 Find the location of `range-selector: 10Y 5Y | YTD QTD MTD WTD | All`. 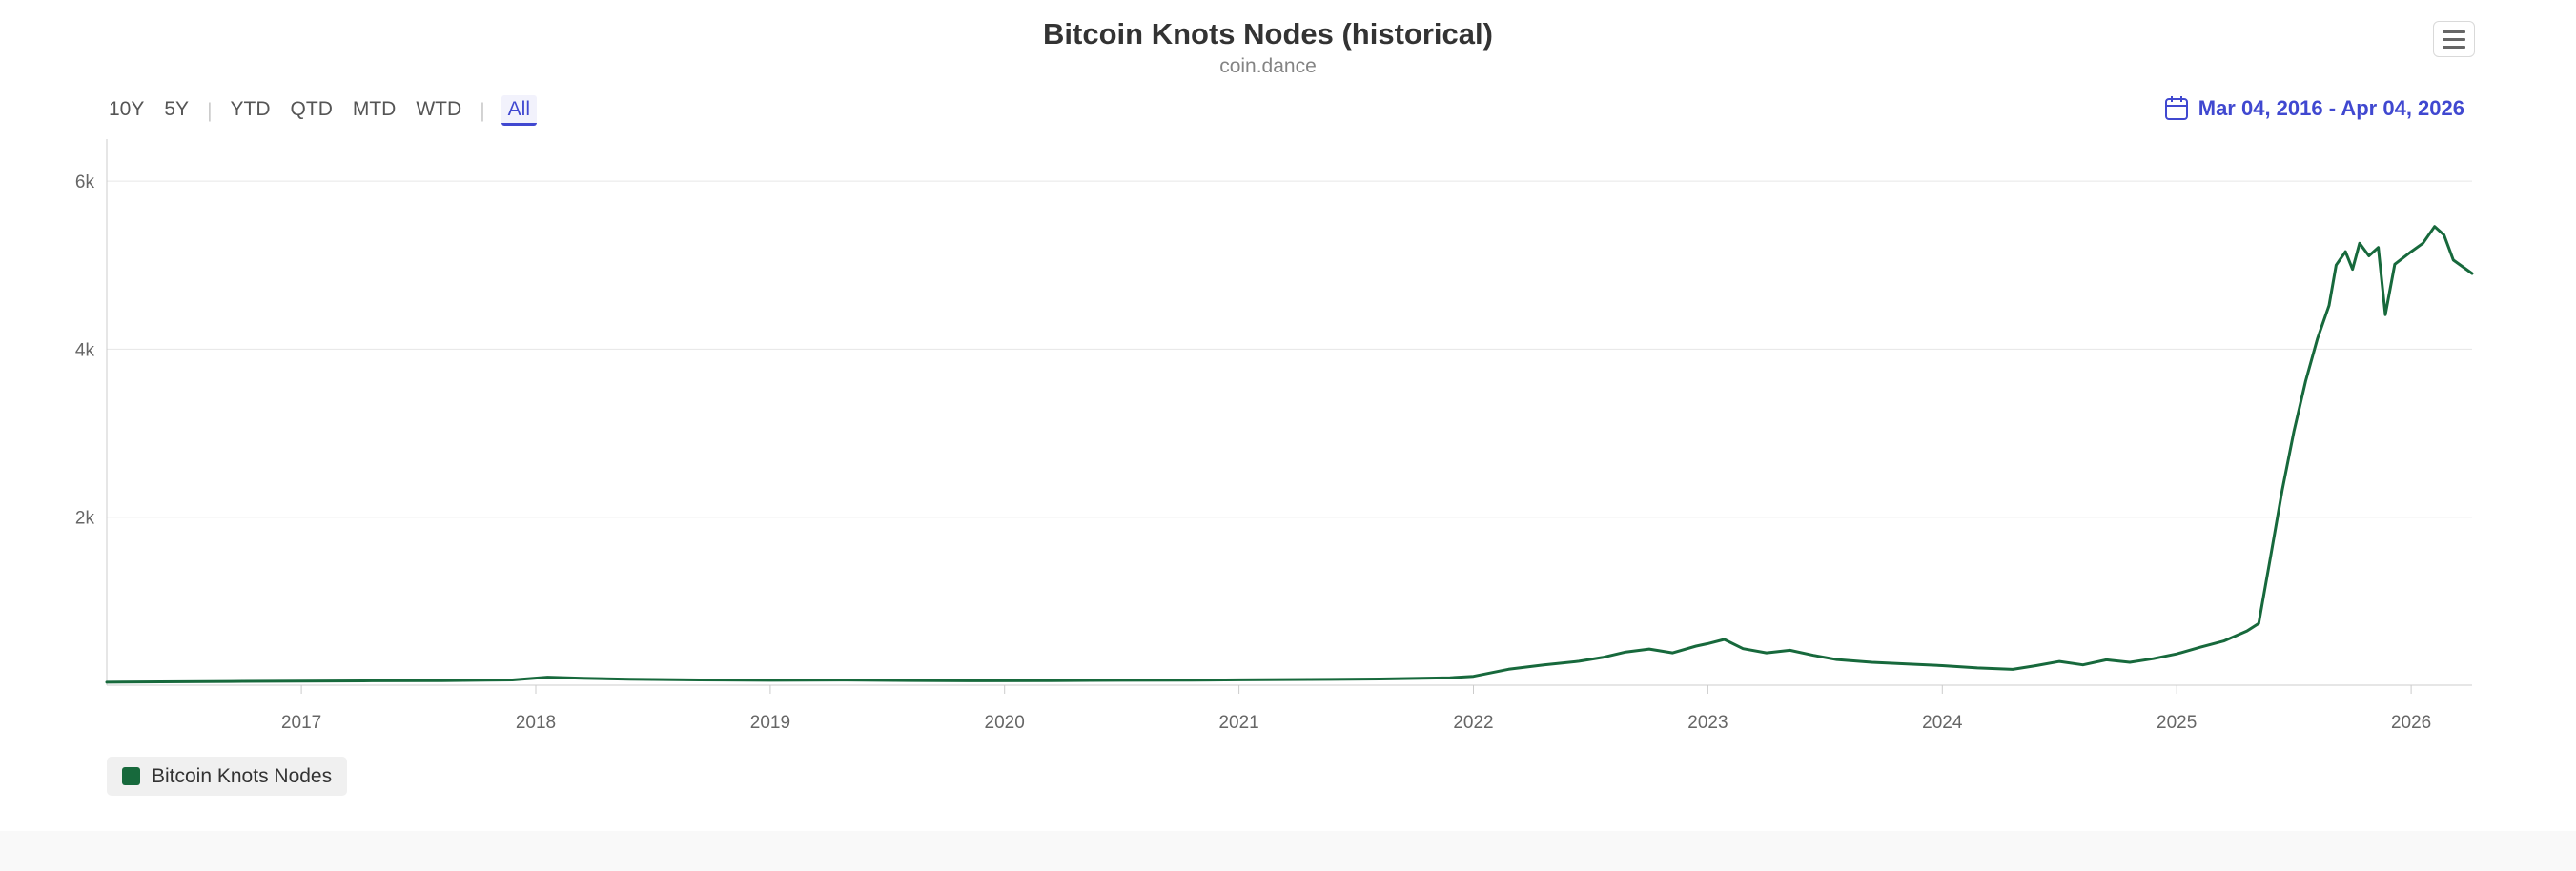

range-selector: 10Y 5Y | YTD QTD MTD WTD | All is located at coordinates (322, 111).